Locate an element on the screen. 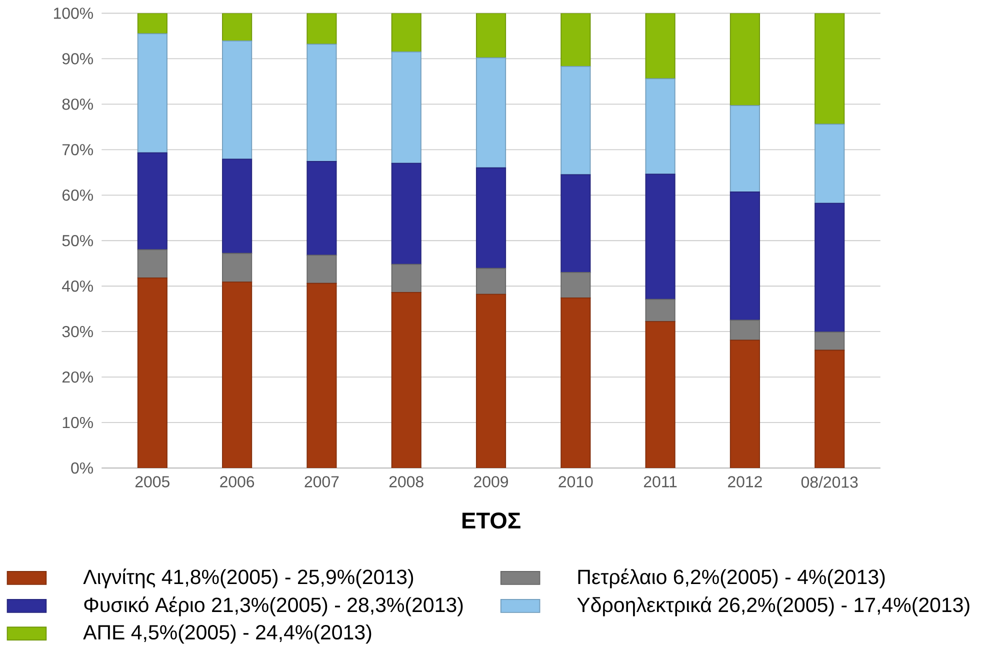  x-tick-label: 08/2013 is located at coordinates (829, 482).